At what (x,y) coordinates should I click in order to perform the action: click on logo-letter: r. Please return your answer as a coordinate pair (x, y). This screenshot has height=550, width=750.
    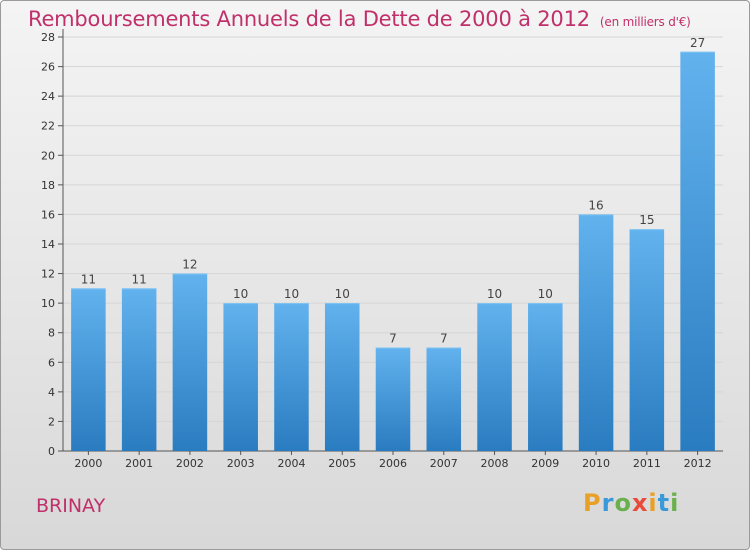
    Looking at the image, I should click on (608, 503).